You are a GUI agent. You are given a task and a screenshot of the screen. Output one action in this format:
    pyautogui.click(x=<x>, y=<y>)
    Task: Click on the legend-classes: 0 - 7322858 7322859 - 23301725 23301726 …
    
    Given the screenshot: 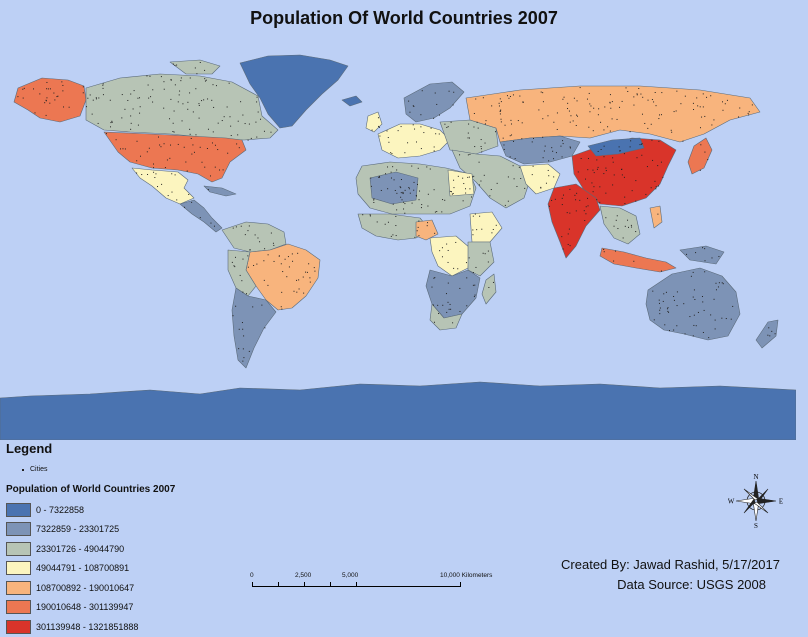 What is the action you would take?
    pyautogui.click(x=72, y=568)
    